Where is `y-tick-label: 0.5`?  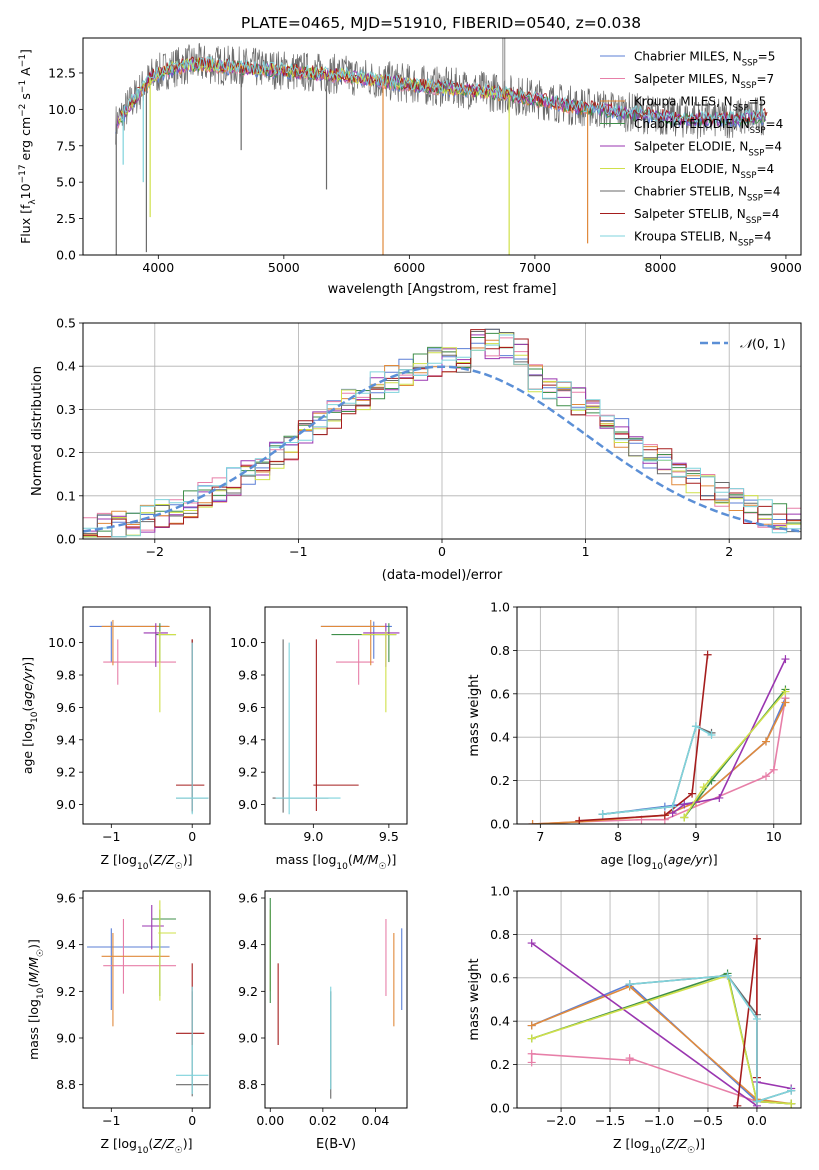 y-tick-label: 0.5 is located at coordinates (66, 323).